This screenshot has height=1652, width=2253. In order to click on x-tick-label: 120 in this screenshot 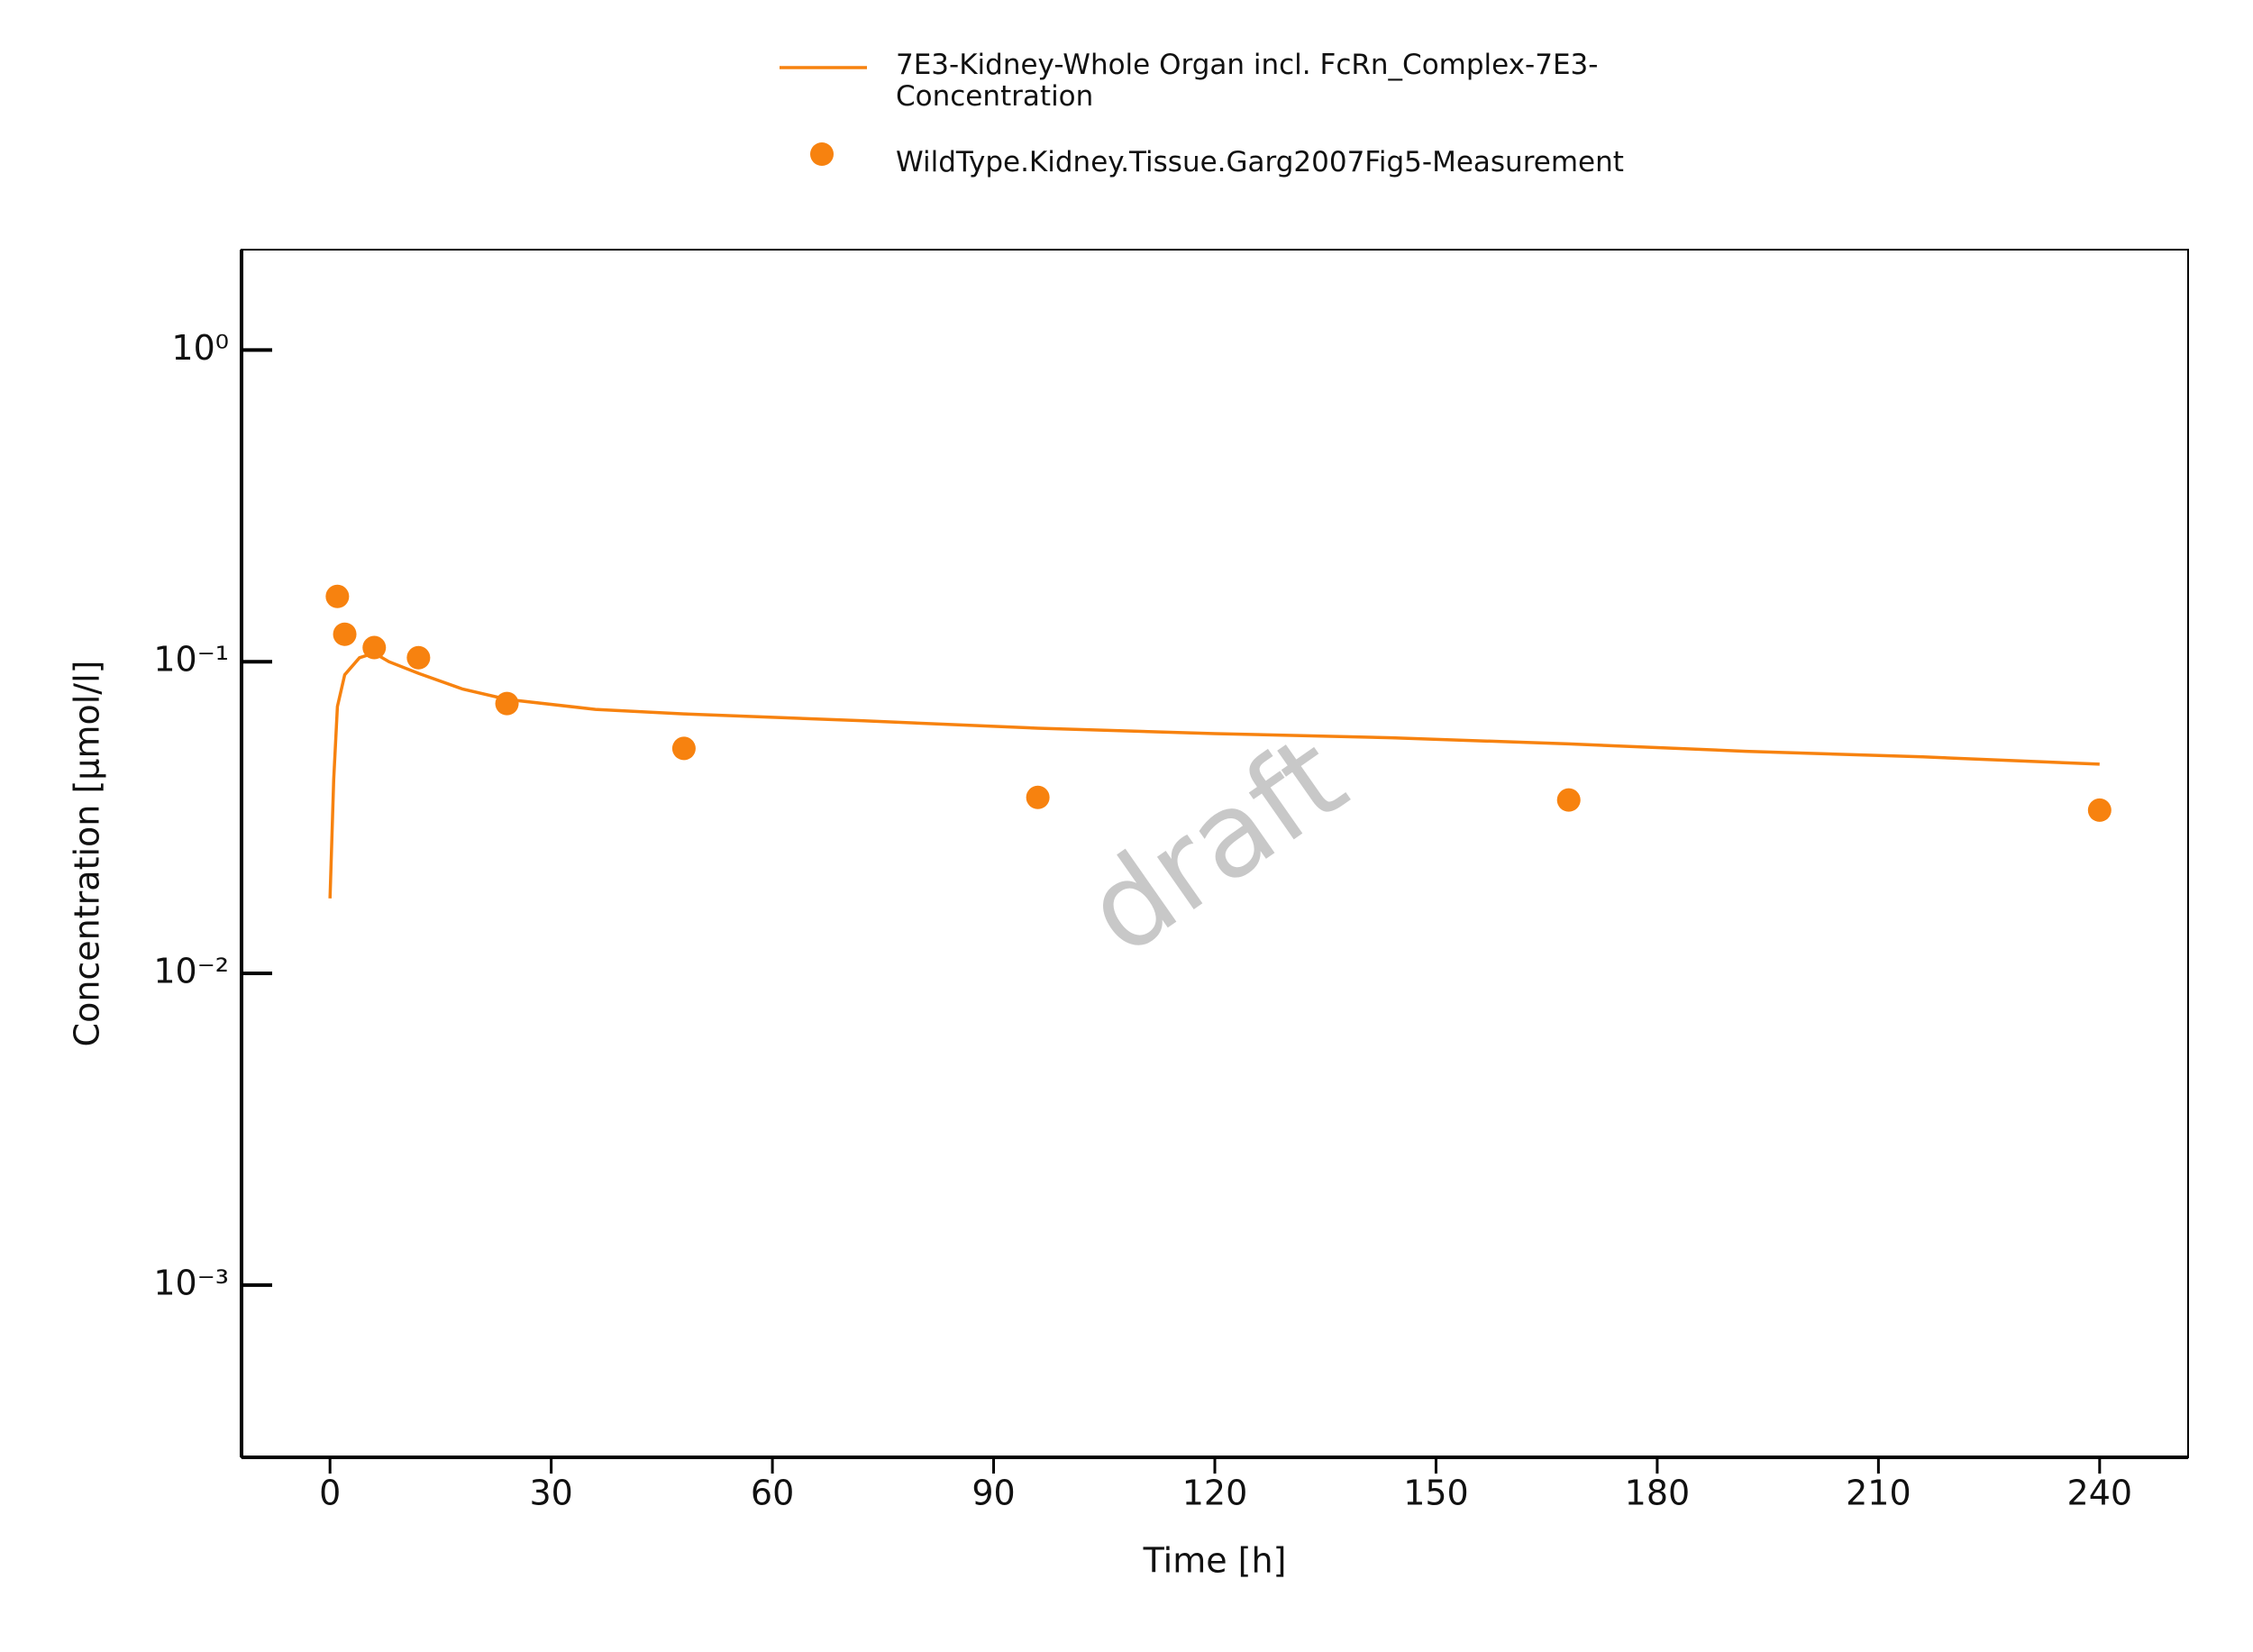, I will do `click(1215, 1493)`.